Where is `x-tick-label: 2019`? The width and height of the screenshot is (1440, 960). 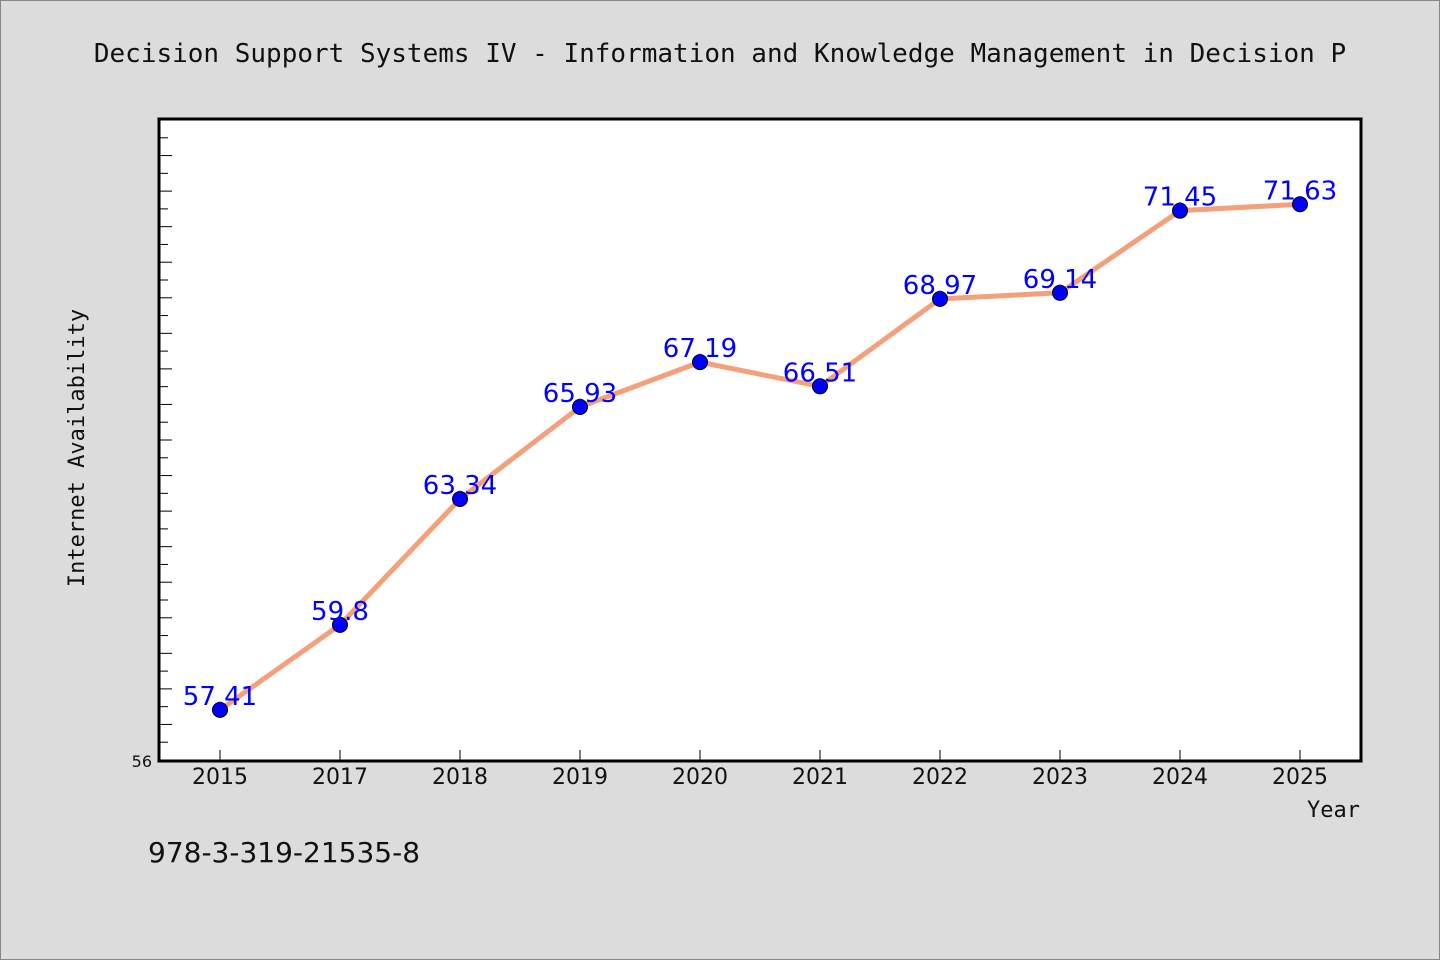
x-tick-label: 2019 is located at coordinates (580, 777).